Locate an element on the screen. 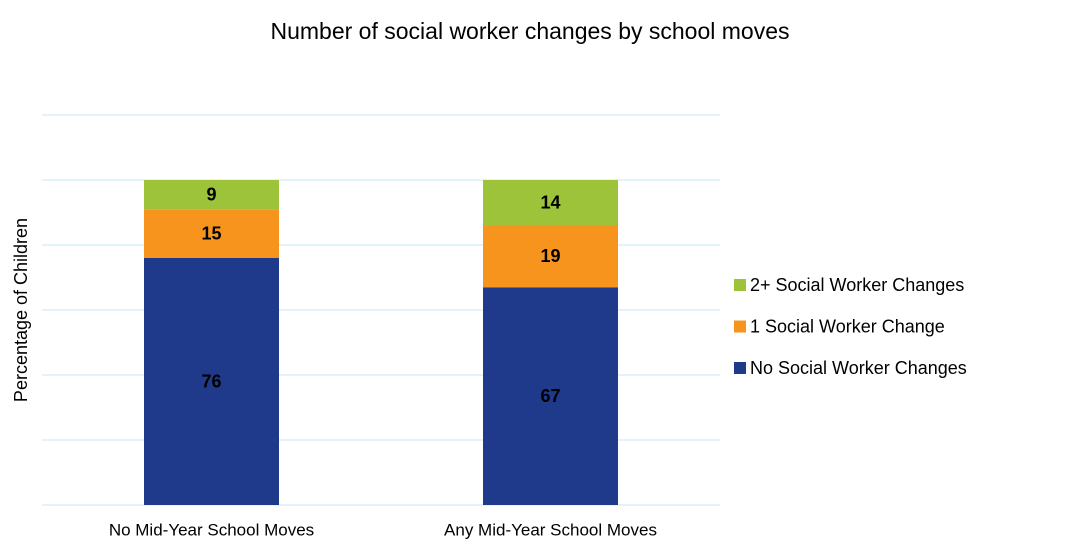 This screenshot has height=545, width=1070. y-axis-label: Percentage of Children is located at coordinates (21, 310).